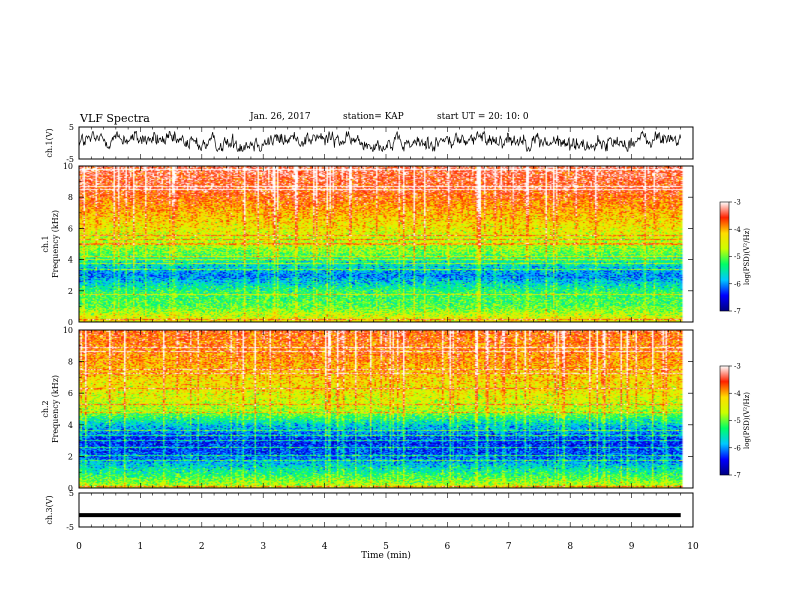 The image size is (792, 612). Describe the element at coordinates (448, 547) in the screenshot. I see `x-tick-label: 6` at that location.